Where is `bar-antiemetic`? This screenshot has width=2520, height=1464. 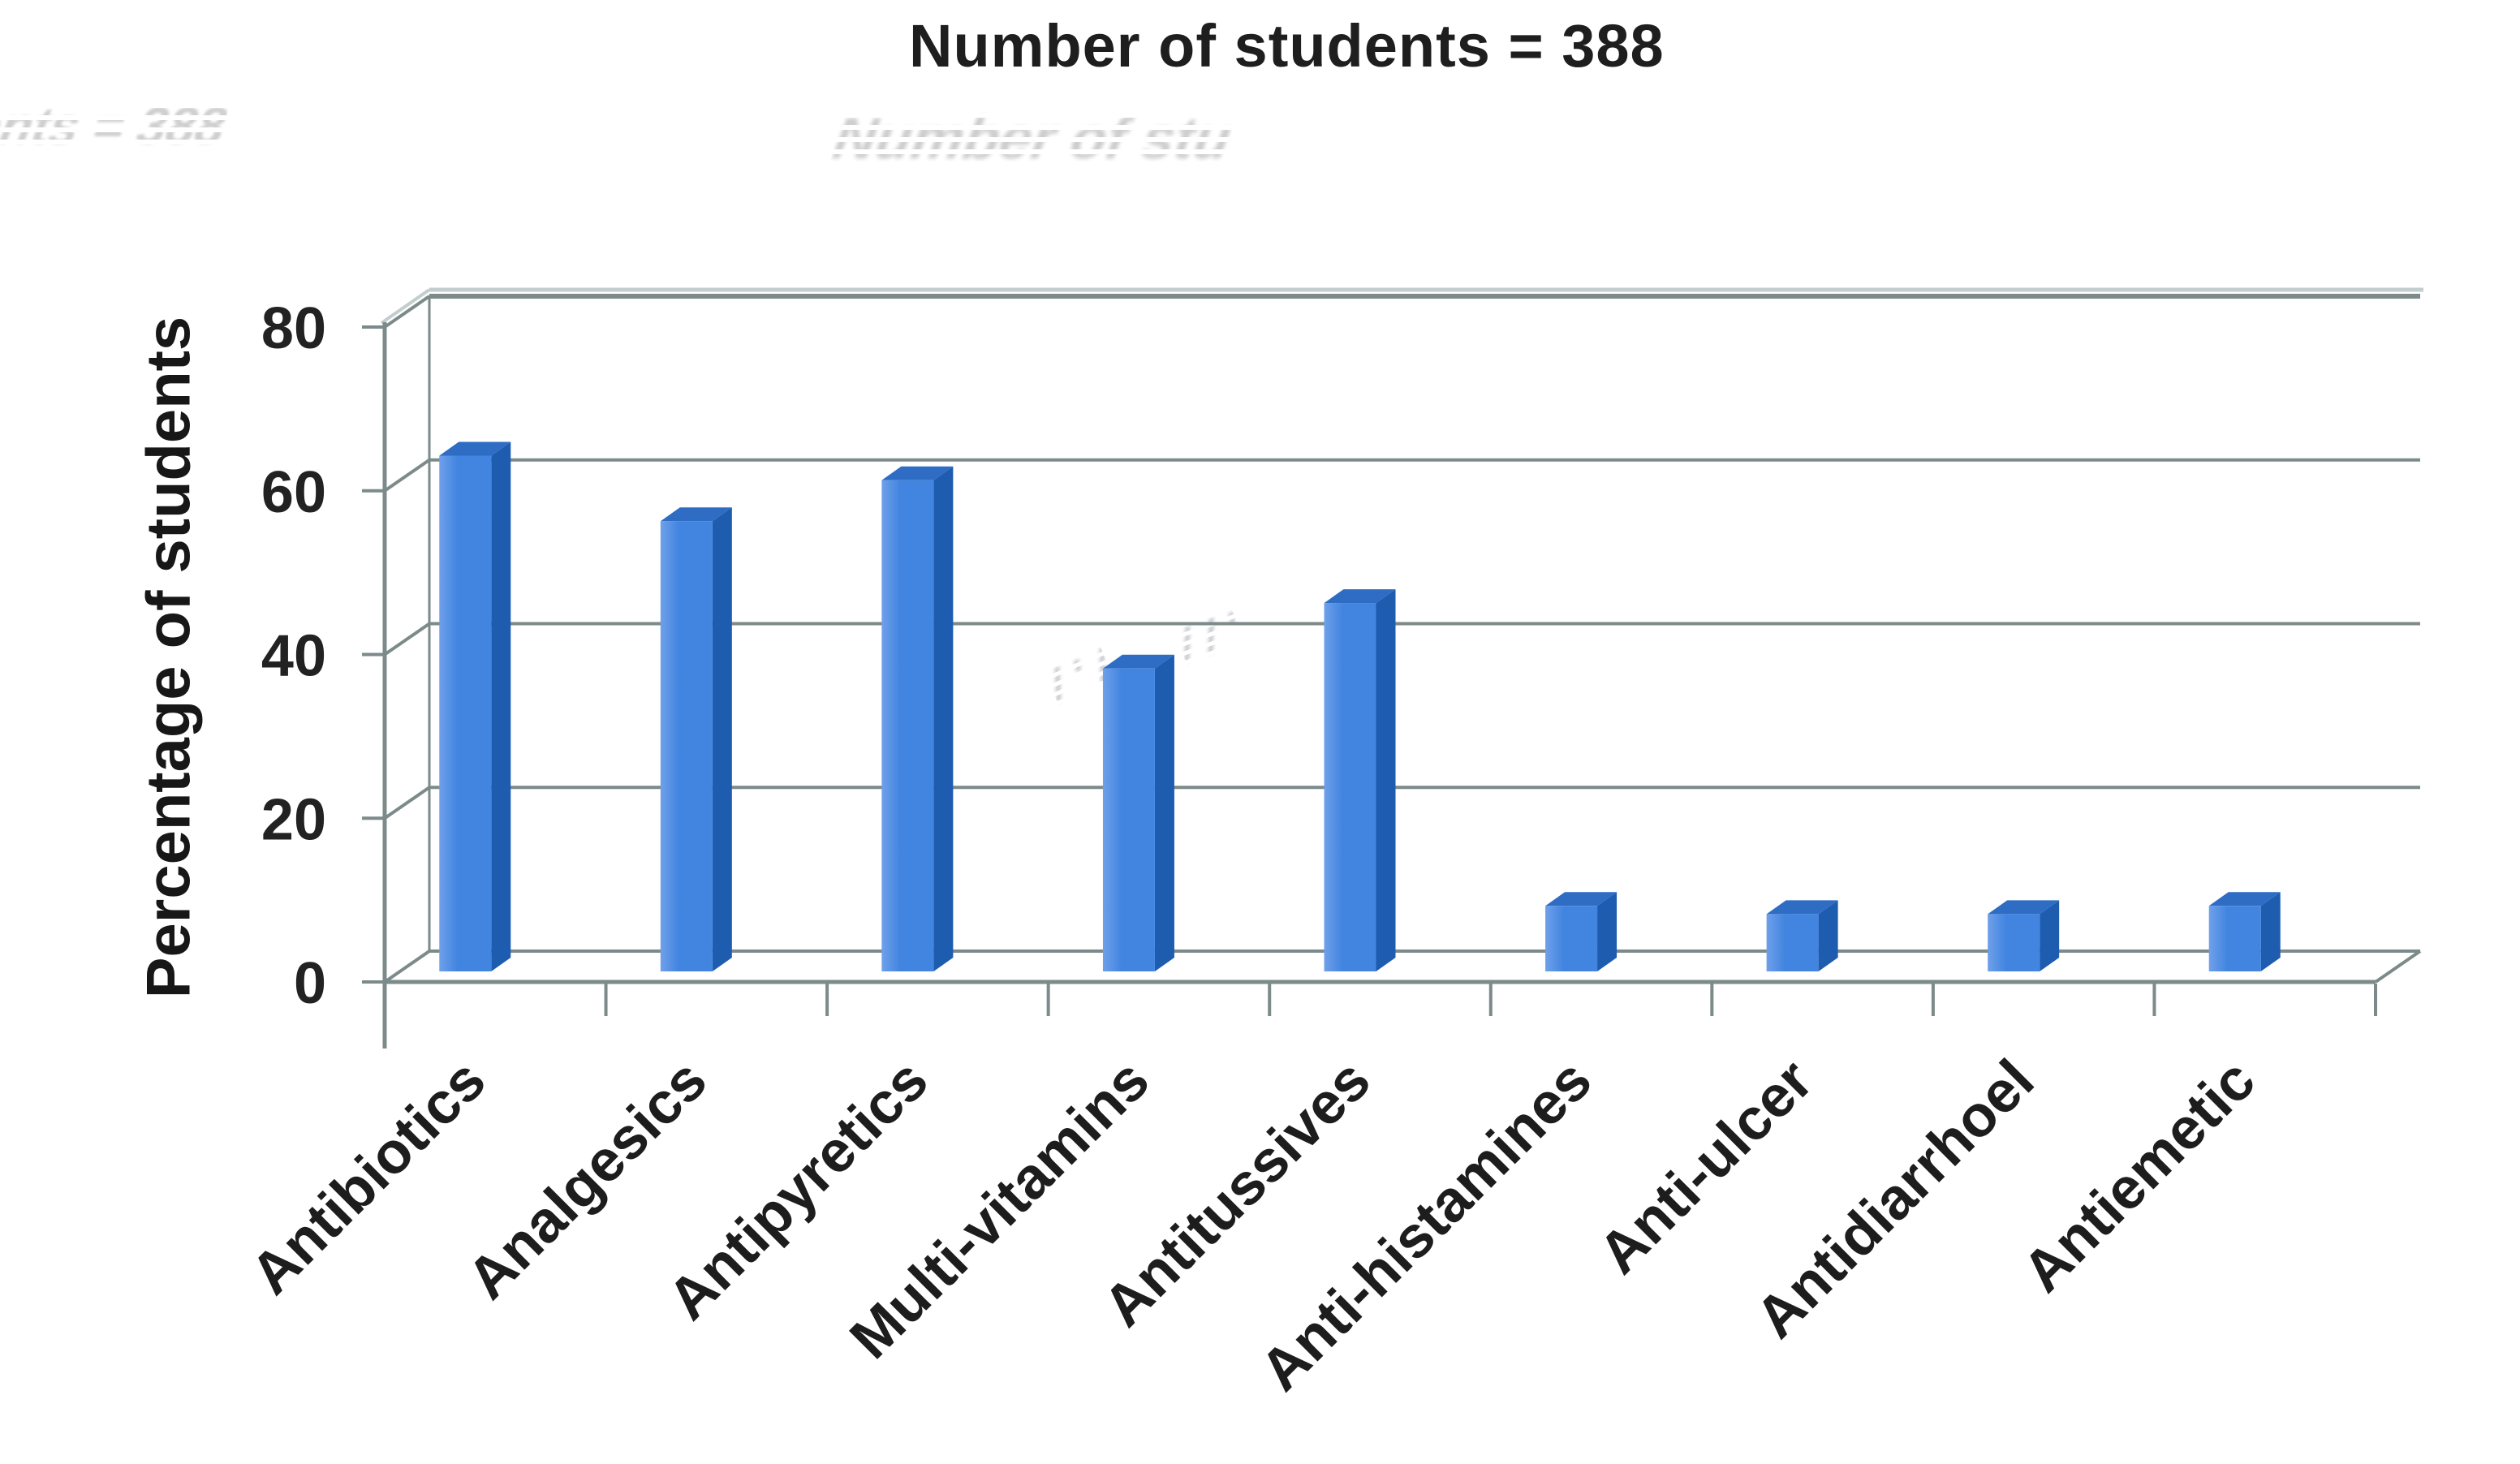
bar-antiemetic is located at coordinates (2245, 931).